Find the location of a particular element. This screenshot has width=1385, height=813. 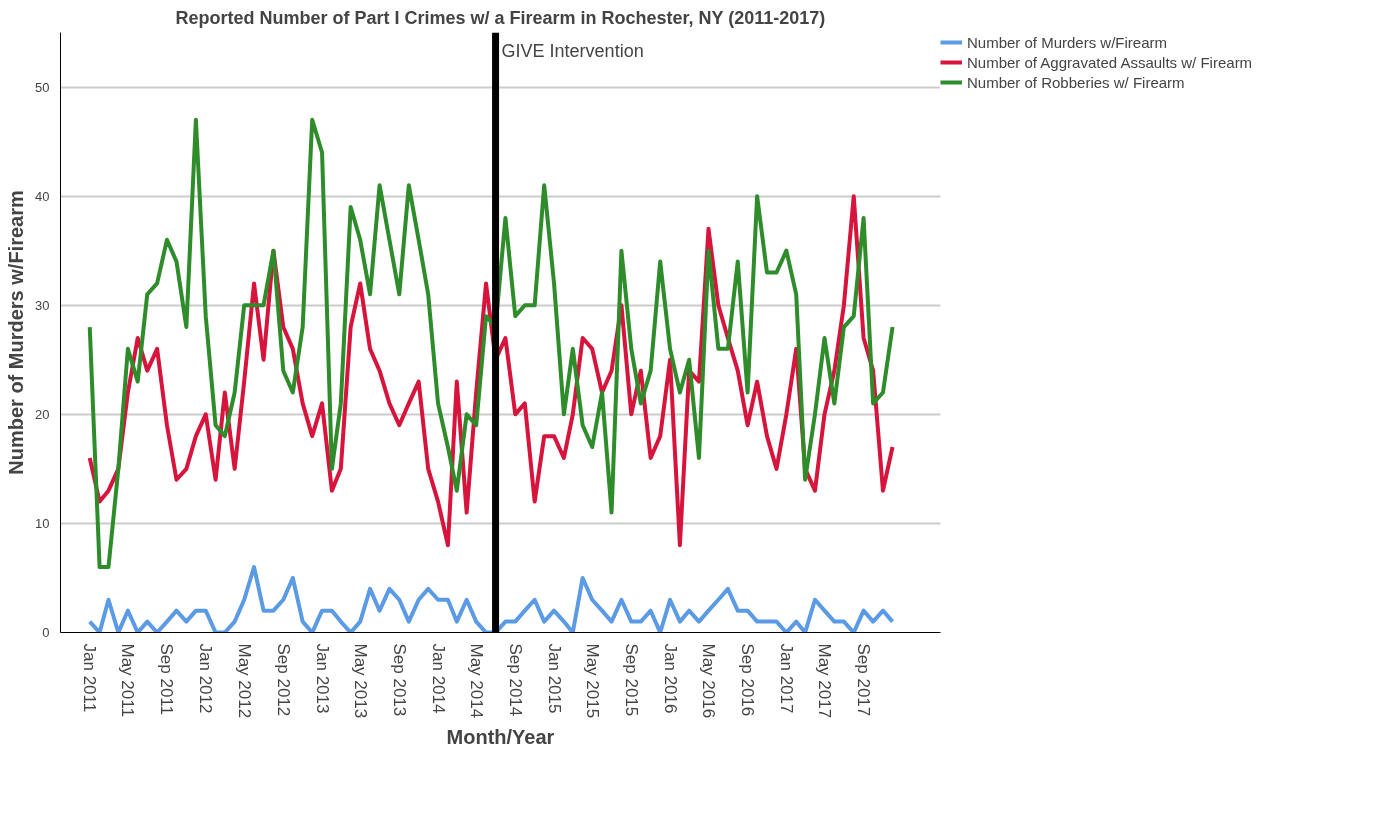

x-tick-label: May 2015 is located at coordinates (592, 681).